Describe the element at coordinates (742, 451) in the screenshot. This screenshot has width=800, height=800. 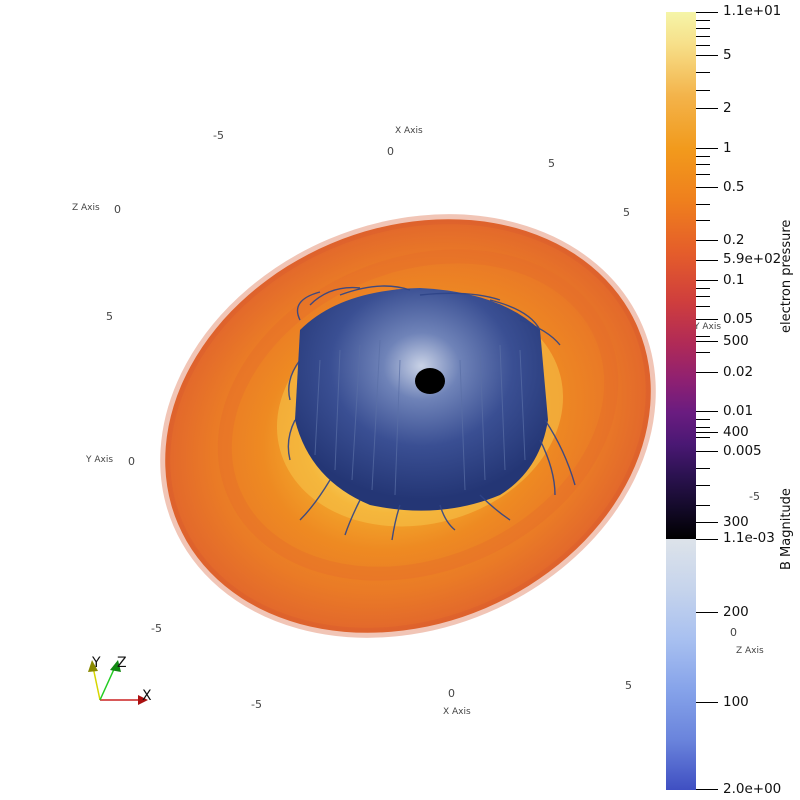
I see `pressure-tick-label: 0.005` at that location.